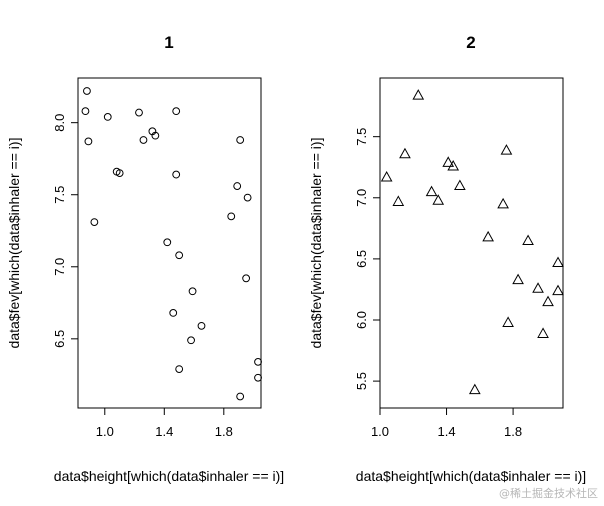 The width and height of the screenshot is (604, 506). I want to click on panel-1-y-axis: 6.5 7.0 7.5 8.0, so click(65, 231).